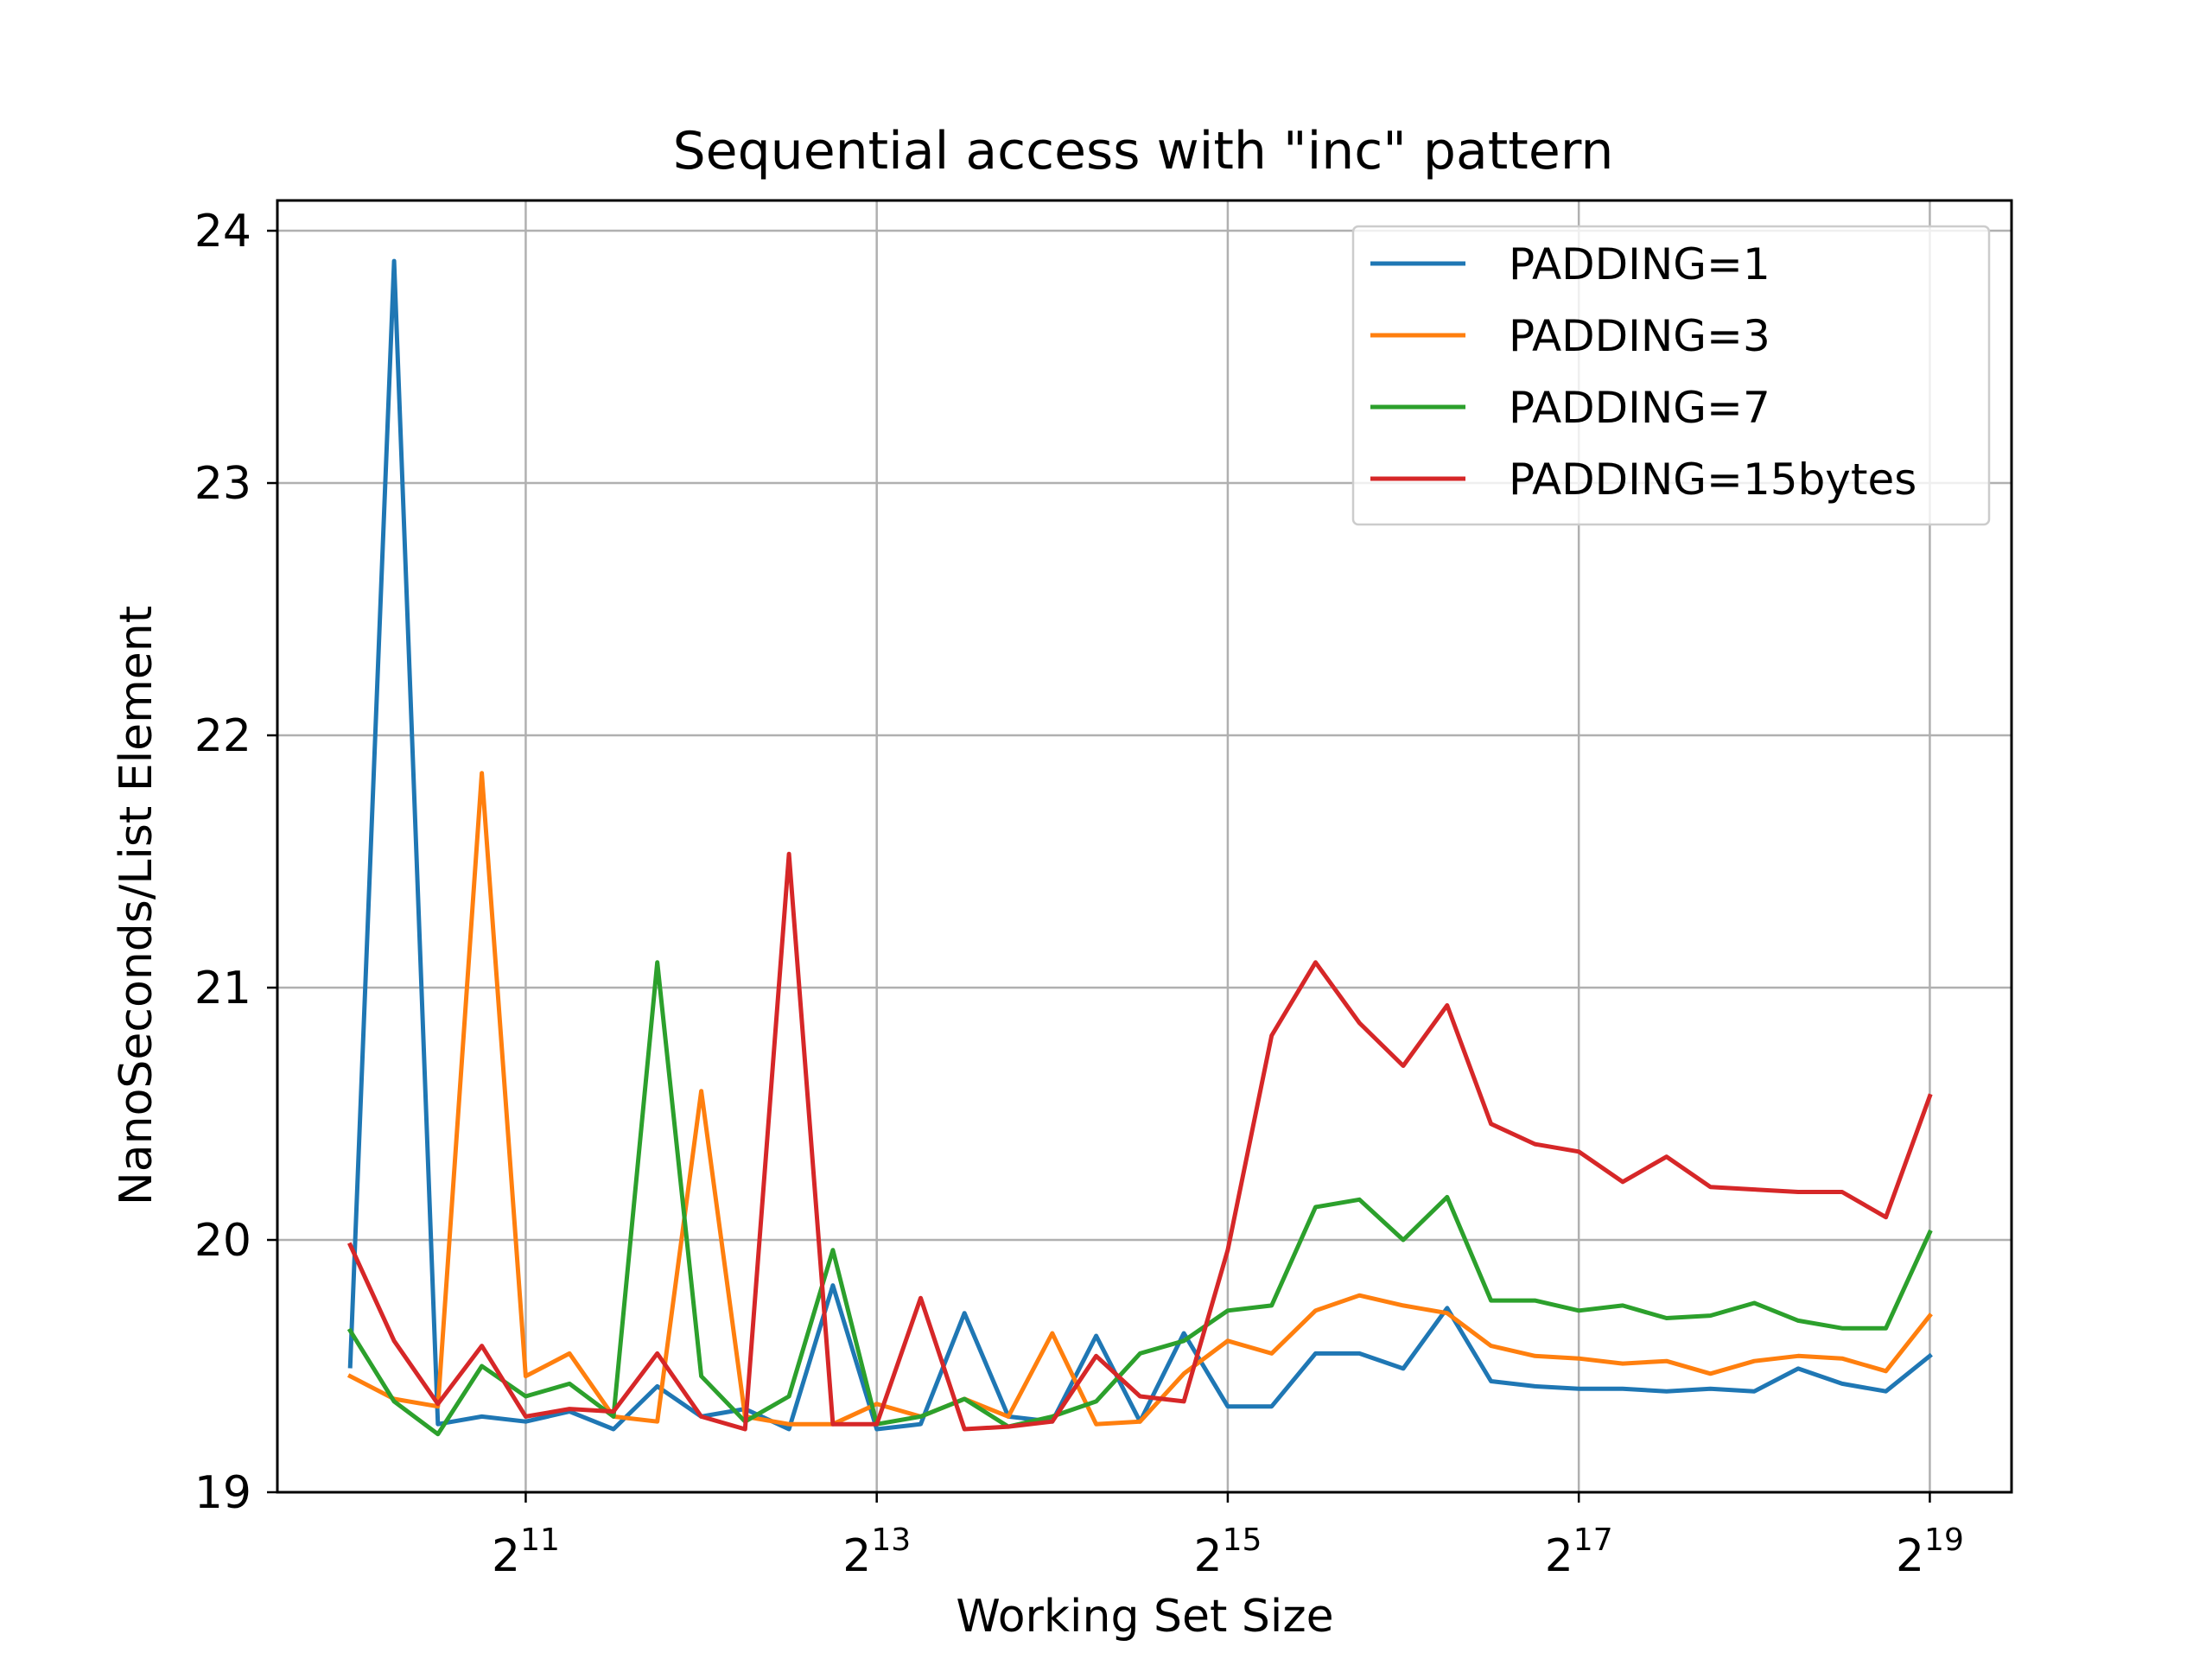 This screenshot has height=1659, width=2212. Describe the element at coordinates (1944, 1540) in the screenshot. I see `x-tick-exponent: 19` at that location.